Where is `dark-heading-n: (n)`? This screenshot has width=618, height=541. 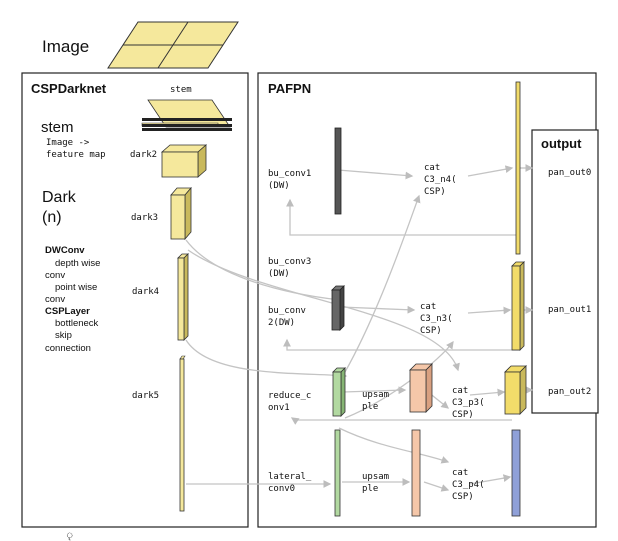
dark-heading-n: (n) is located at coordinates (52, 217).